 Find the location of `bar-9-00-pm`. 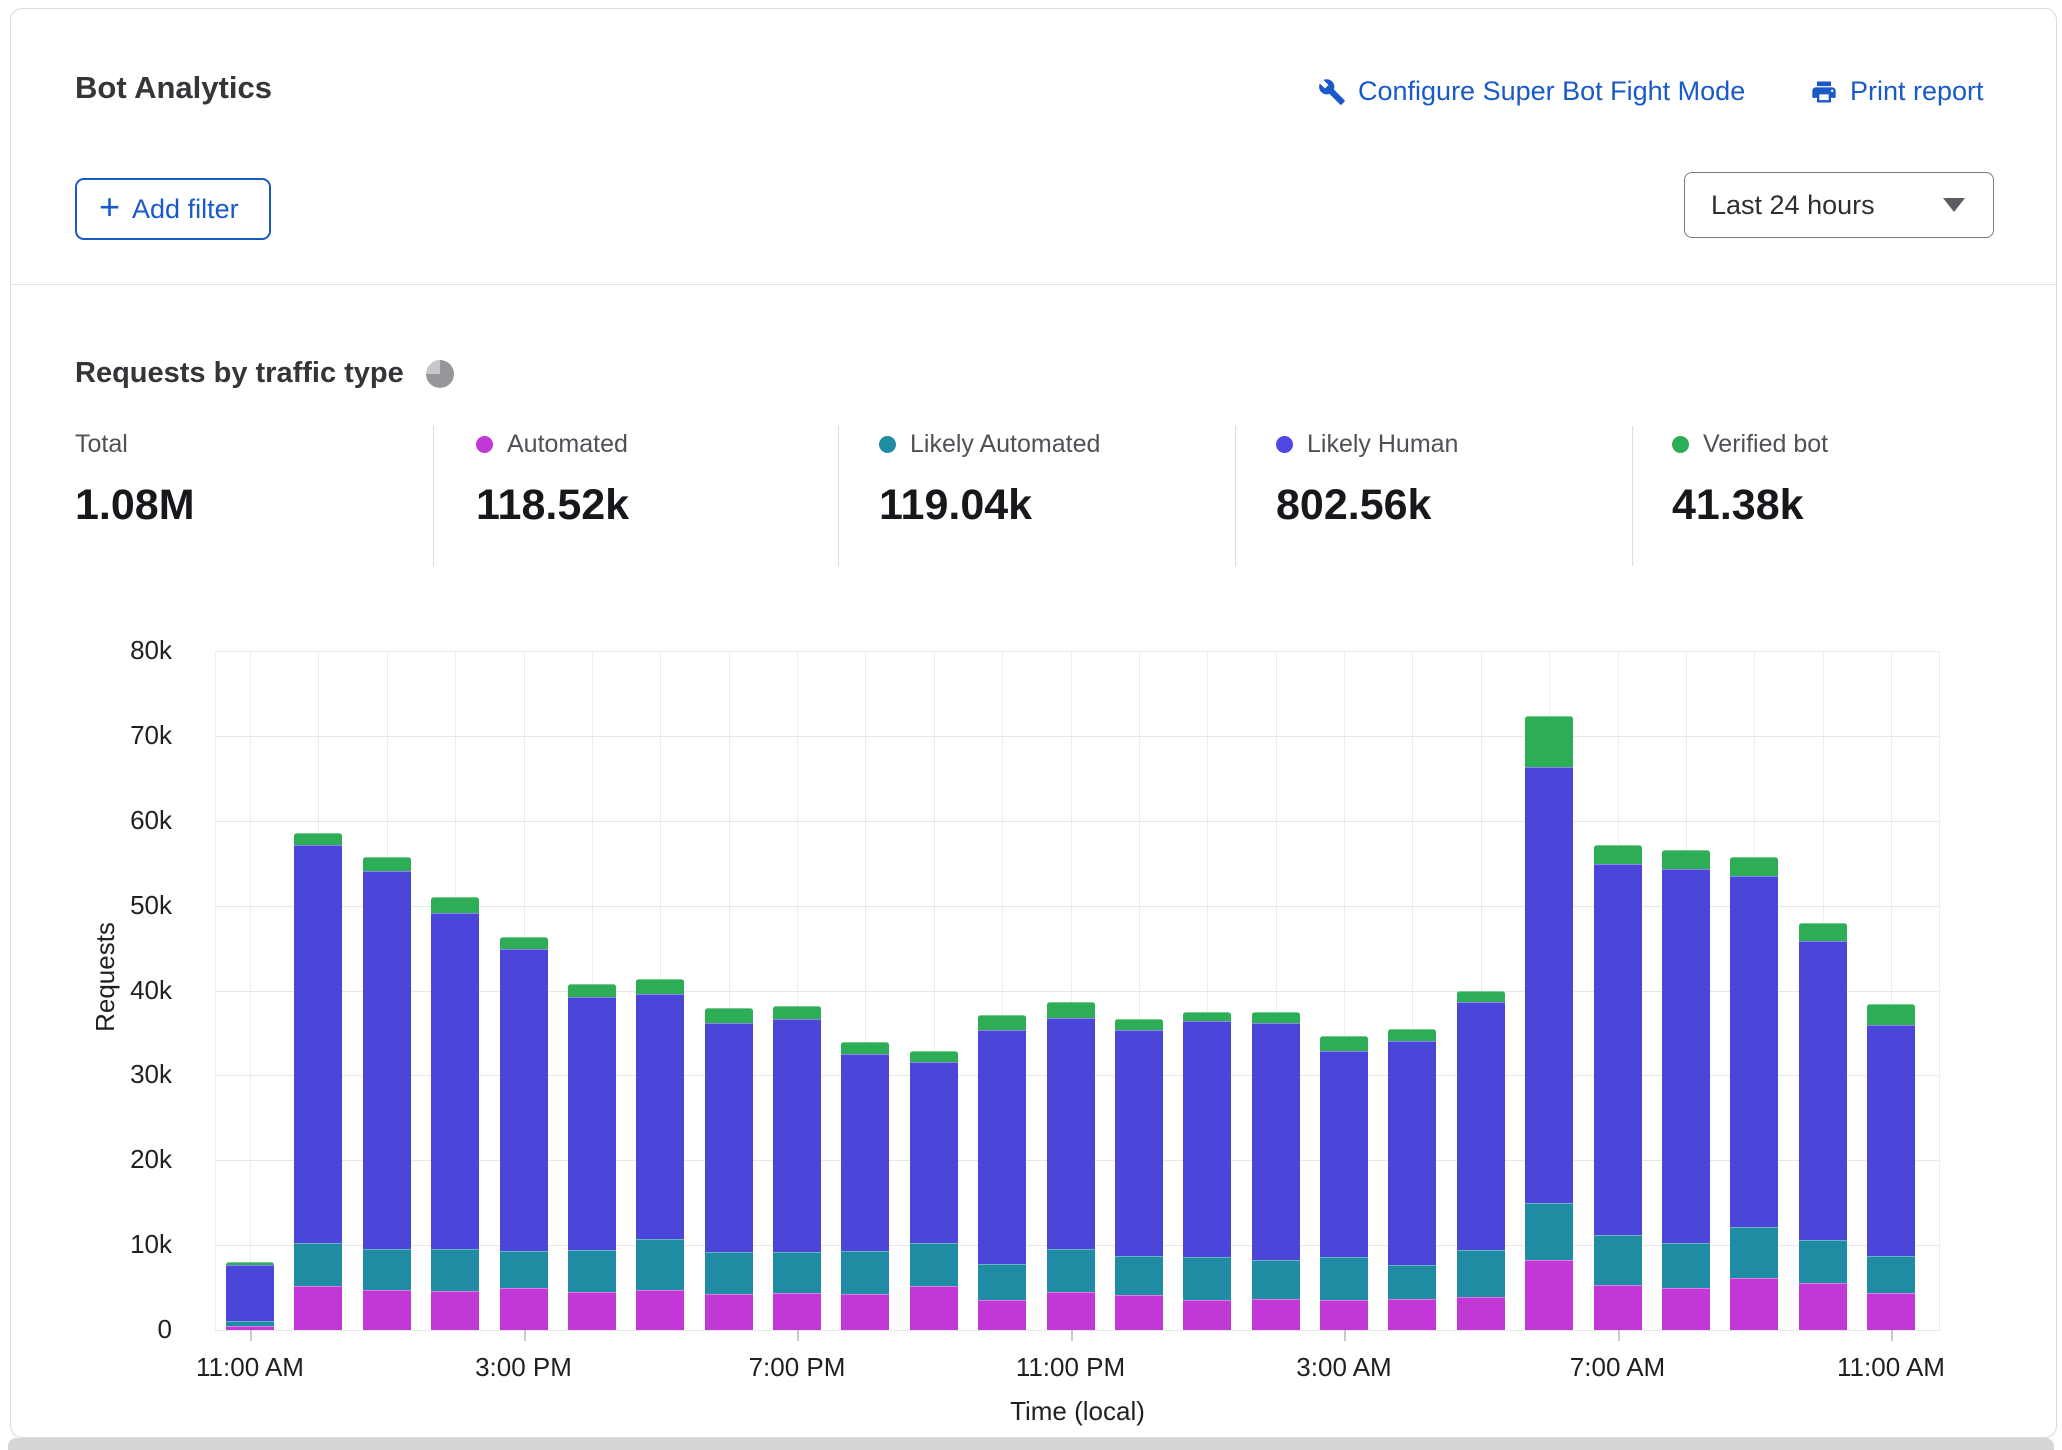

bar-9-00-pm is located at coordinates (933, 1190).